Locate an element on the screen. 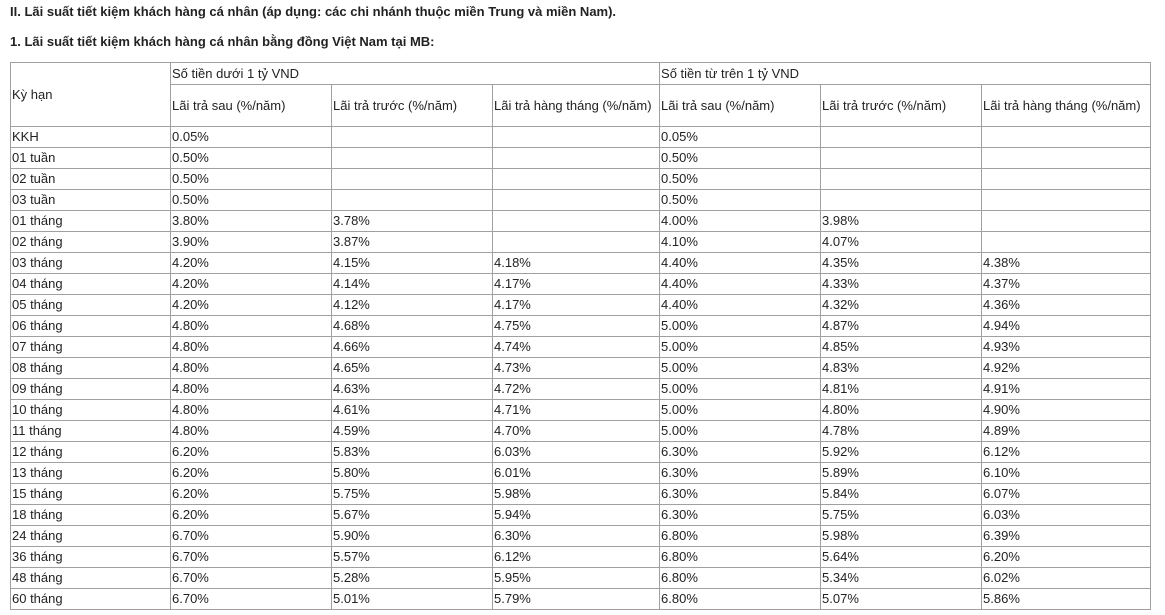 This screenshot has width=1165, height=615. term-cell: 01 tuần is located at coordinates (90, 158).